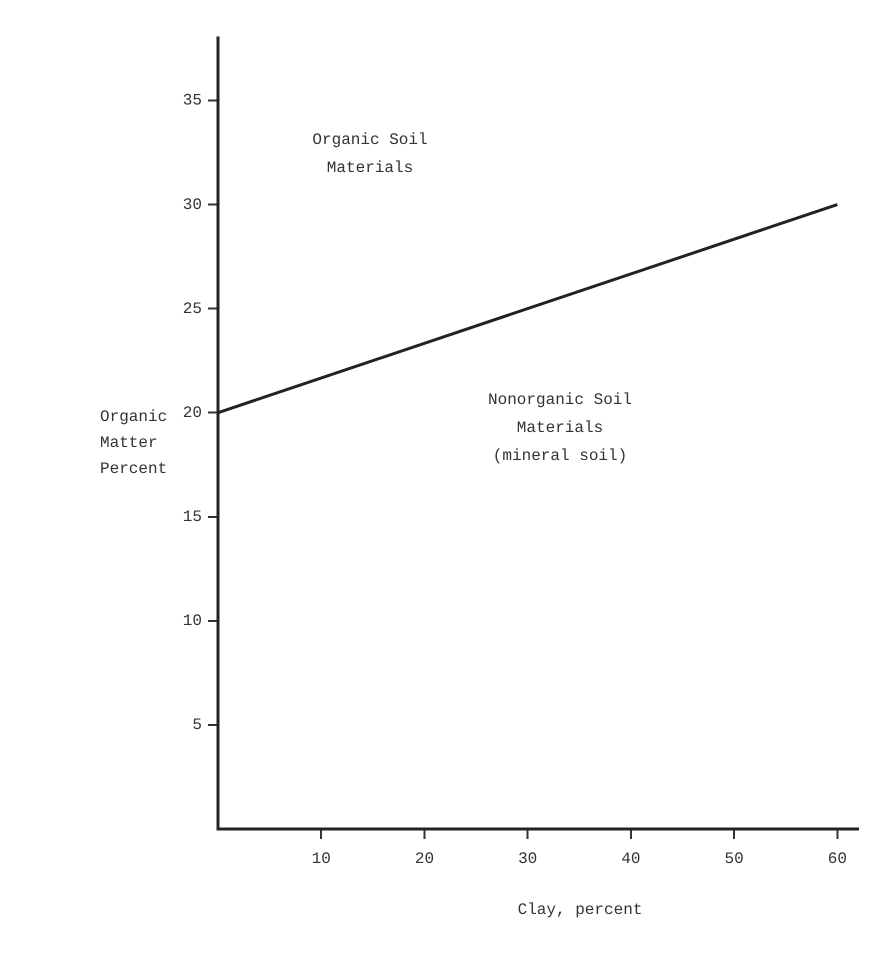 The height and width of the screenshot is (953, 869). I want to click on annotation: Organic Soil Materials, so click(370, 154).